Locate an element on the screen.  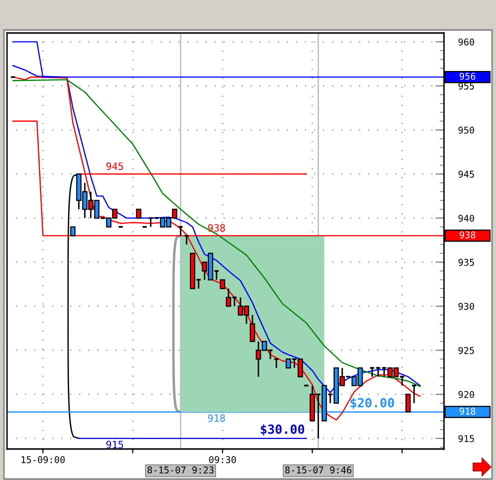
data-label: 956 is located at coordinates (468, 76).